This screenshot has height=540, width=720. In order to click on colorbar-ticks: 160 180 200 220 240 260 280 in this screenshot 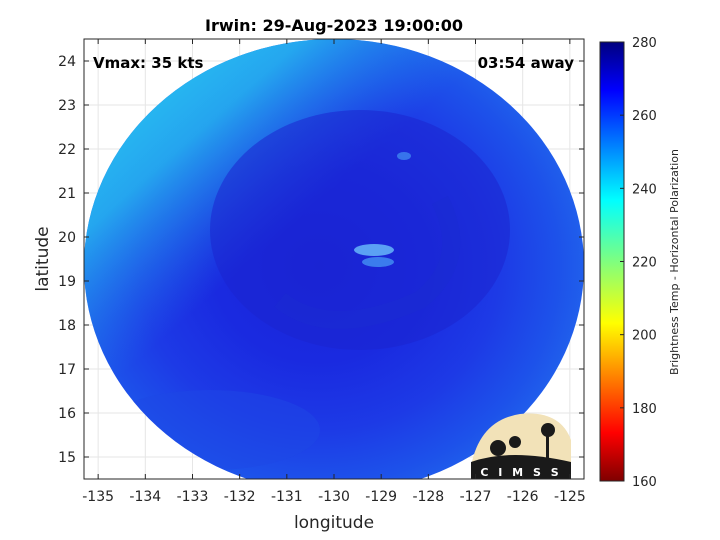, I will do `click(638, 263)`.